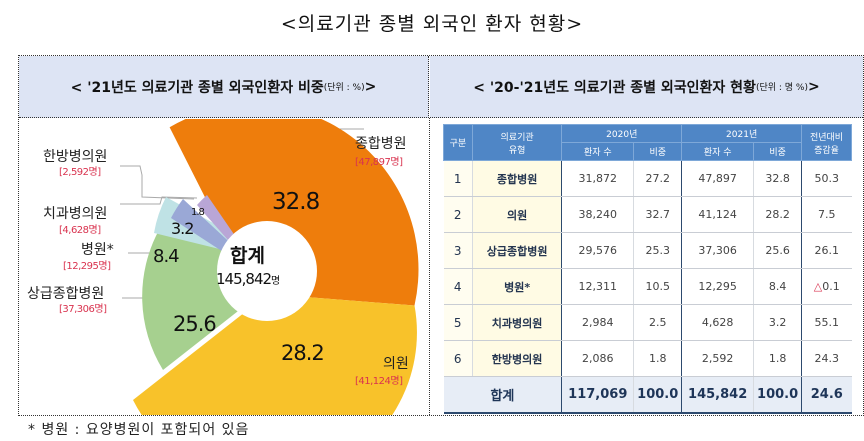 This screenshot has width=864, height=441. I want to click on value-hospital: 8.4, so click(166, 256).